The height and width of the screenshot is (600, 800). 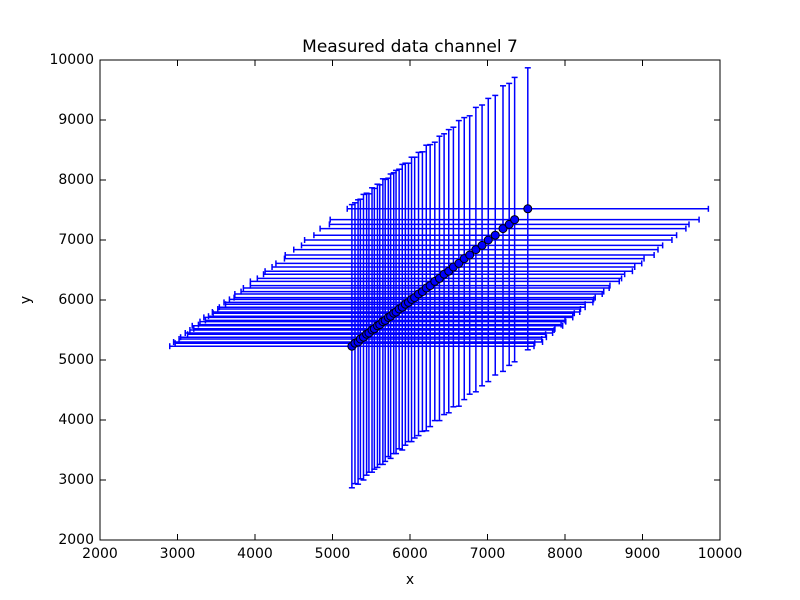 What do you see at coordinates (565, 554) in the screenshot?
I see `x-tick-label: 8000` at bounding box center [565, 554].